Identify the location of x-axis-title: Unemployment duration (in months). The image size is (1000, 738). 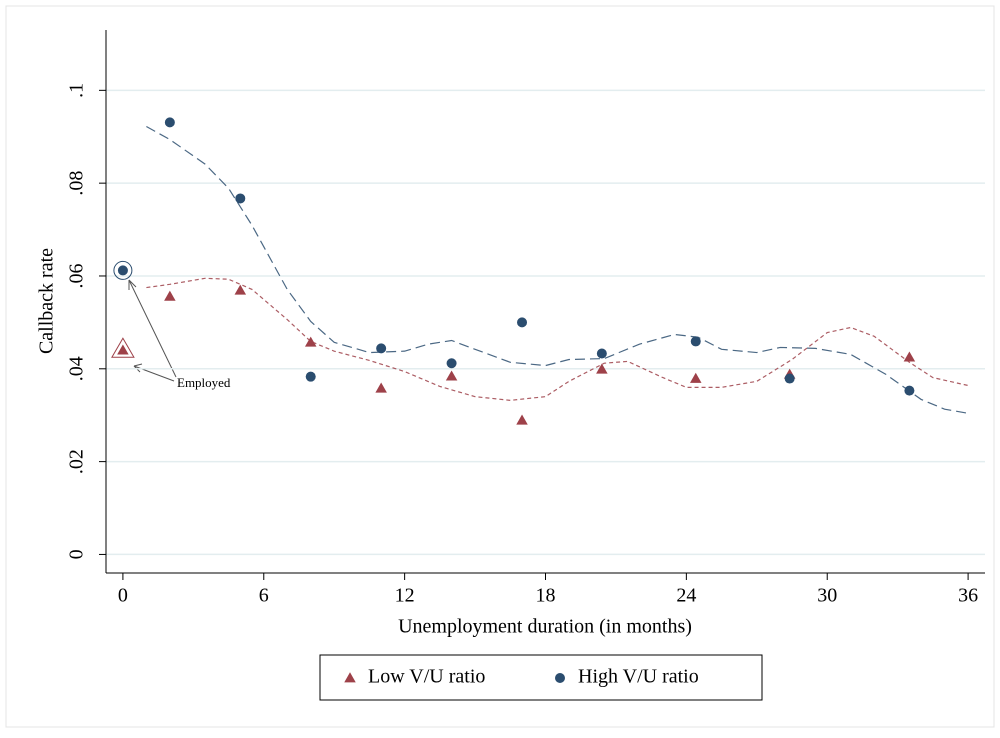
(545, 627).